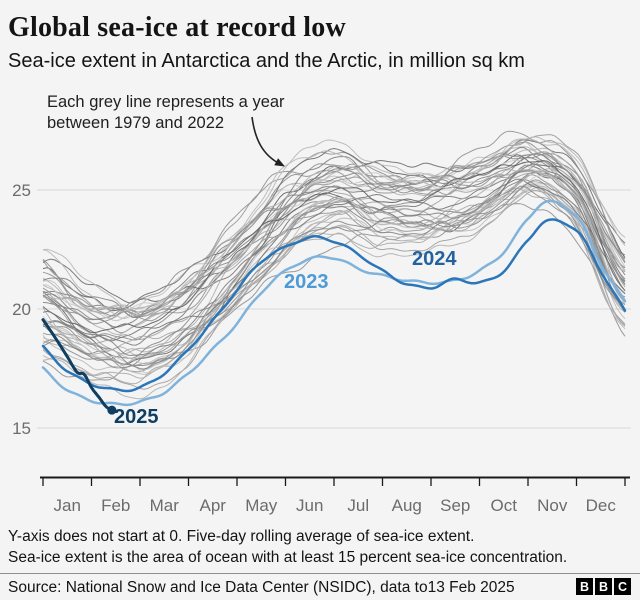 The height and width of the screenshot is (600, 640). Describe the element at coordinates (455, 505) in the screenshot. I see `x-axis-label: Sep` at that location.